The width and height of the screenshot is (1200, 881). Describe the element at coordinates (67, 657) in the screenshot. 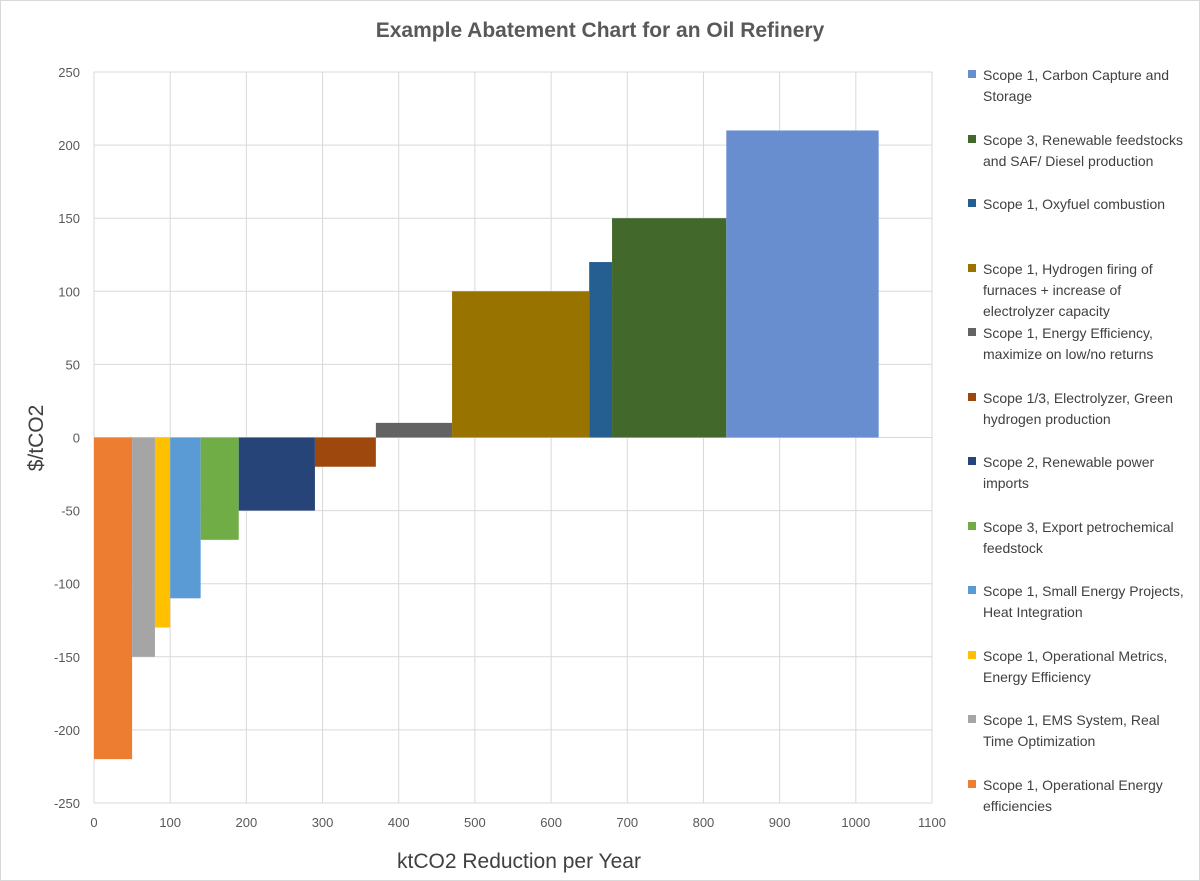

I see `y-tick-label: -150` at that location.